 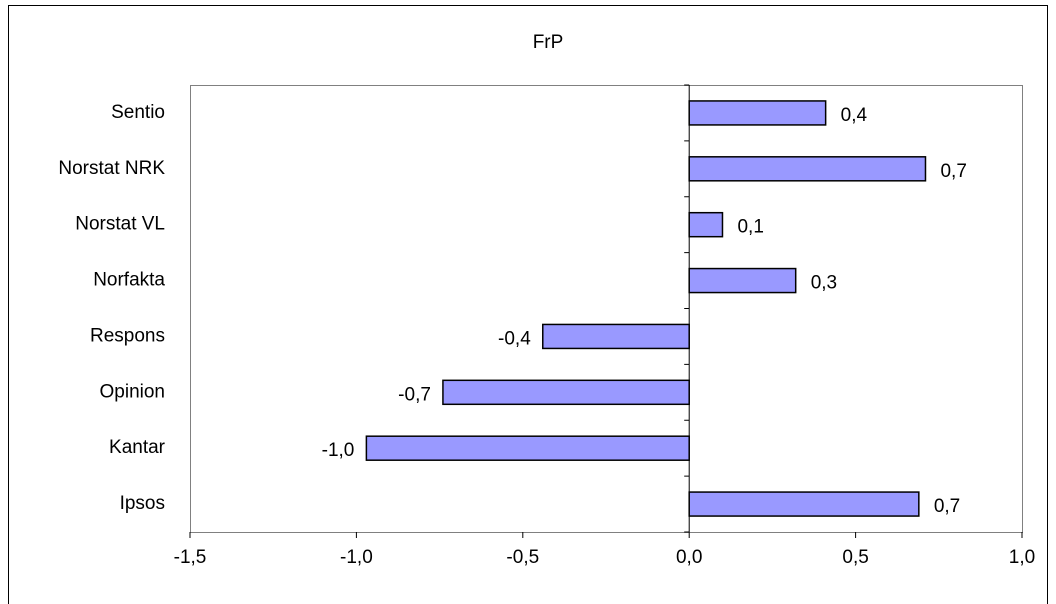 What do you see at coordinates (514, 338) in the screenshot?
I see `value-label: -0,4` at bounding box center [514, 338].